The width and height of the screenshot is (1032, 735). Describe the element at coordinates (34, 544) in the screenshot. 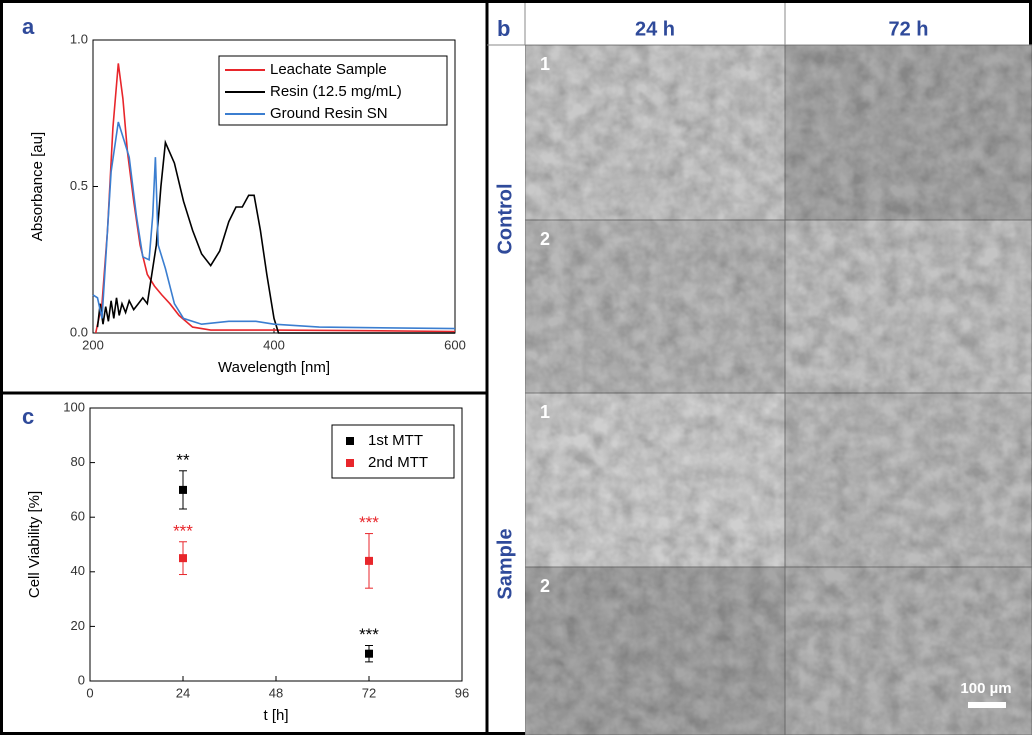

I see `y-axis-label: Cell Viability [%]` at that location.